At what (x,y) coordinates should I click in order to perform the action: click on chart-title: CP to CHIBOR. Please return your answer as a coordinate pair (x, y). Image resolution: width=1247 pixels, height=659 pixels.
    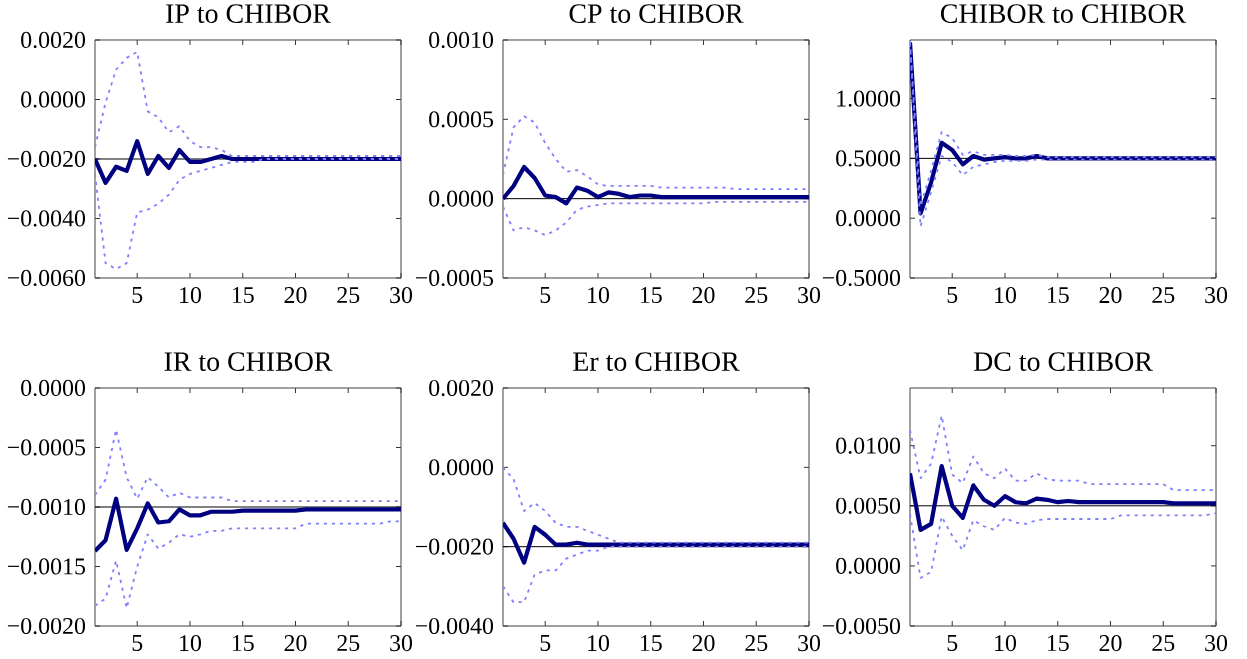
    Looking at the image, I should click on (656, 14).